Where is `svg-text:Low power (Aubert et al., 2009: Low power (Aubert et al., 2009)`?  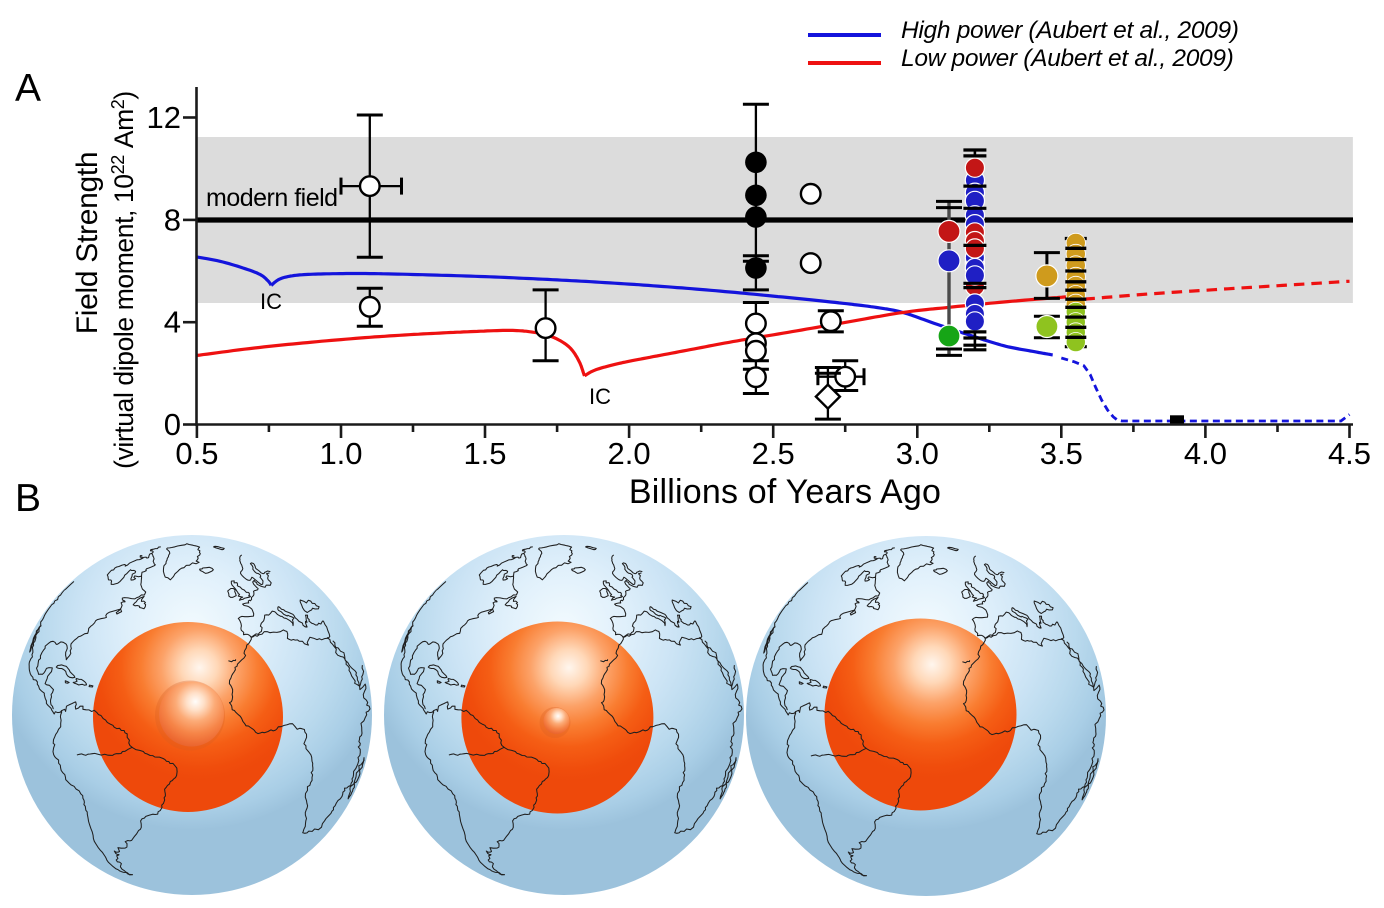 svg-text:Low power (Aubert et al., 2009: Low power (Aubert et al., 2009) is located at coordinates (1067, 58).